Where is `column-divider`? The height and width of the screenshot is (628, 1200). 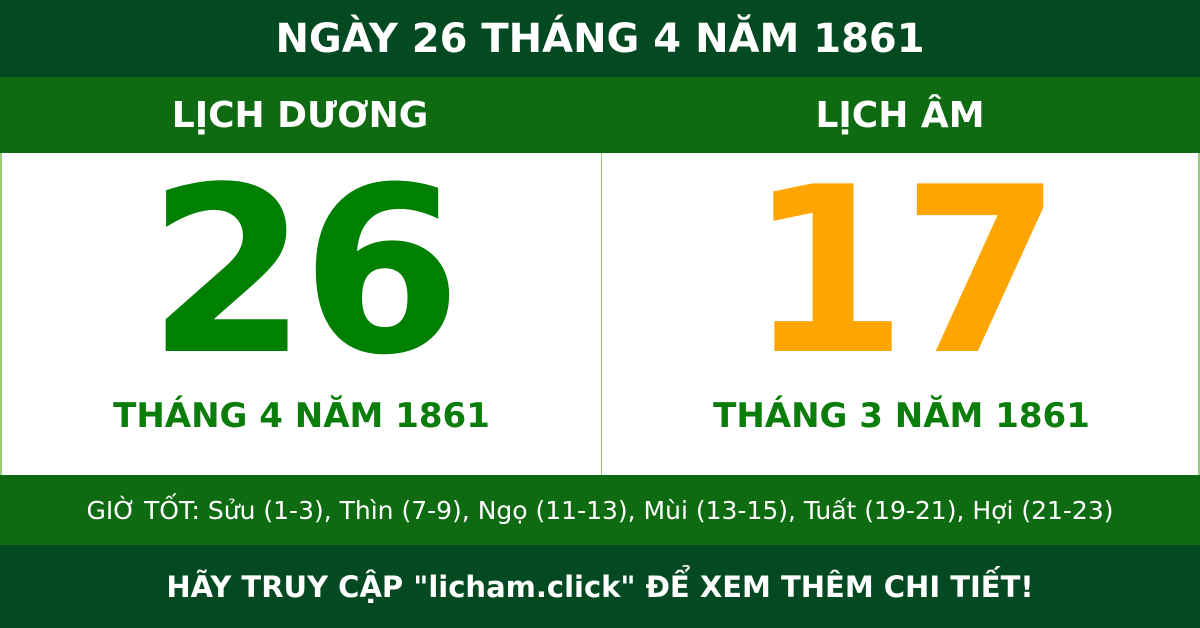
column-divider is located at coordinates (601, 314).